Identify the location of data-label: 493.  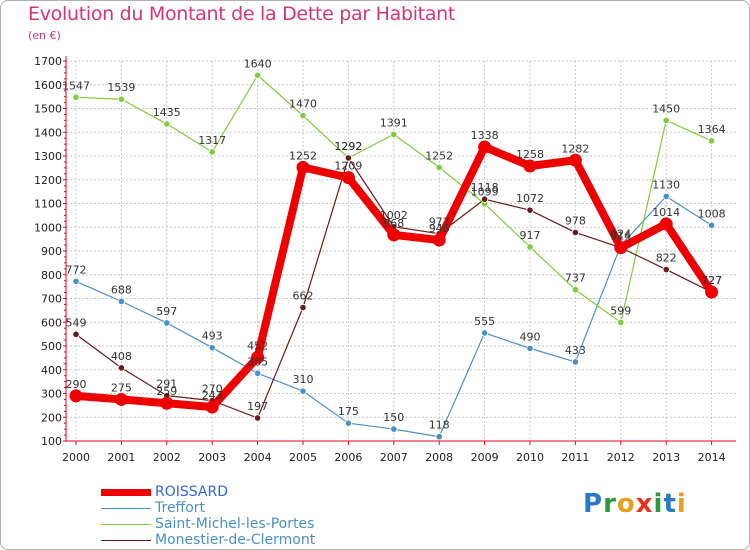
(212, 336).